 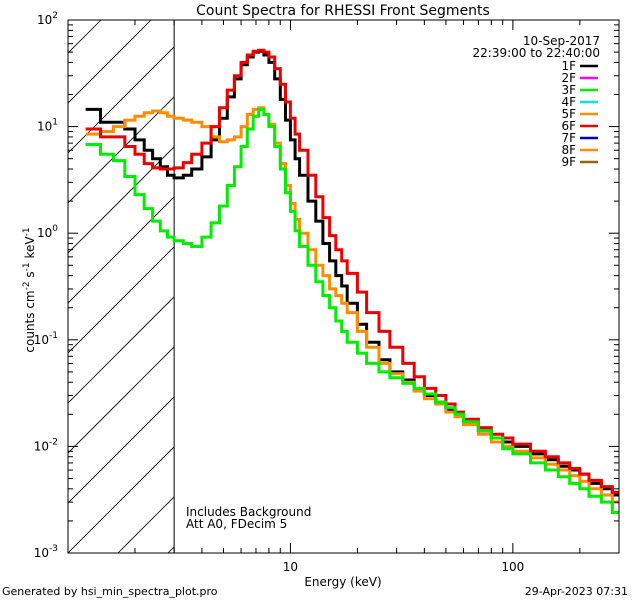 What do you see at coordinates (47, 232) in the screenshot?
I see `y-tick-label: 10⁰` at bounding box center [47, 232].